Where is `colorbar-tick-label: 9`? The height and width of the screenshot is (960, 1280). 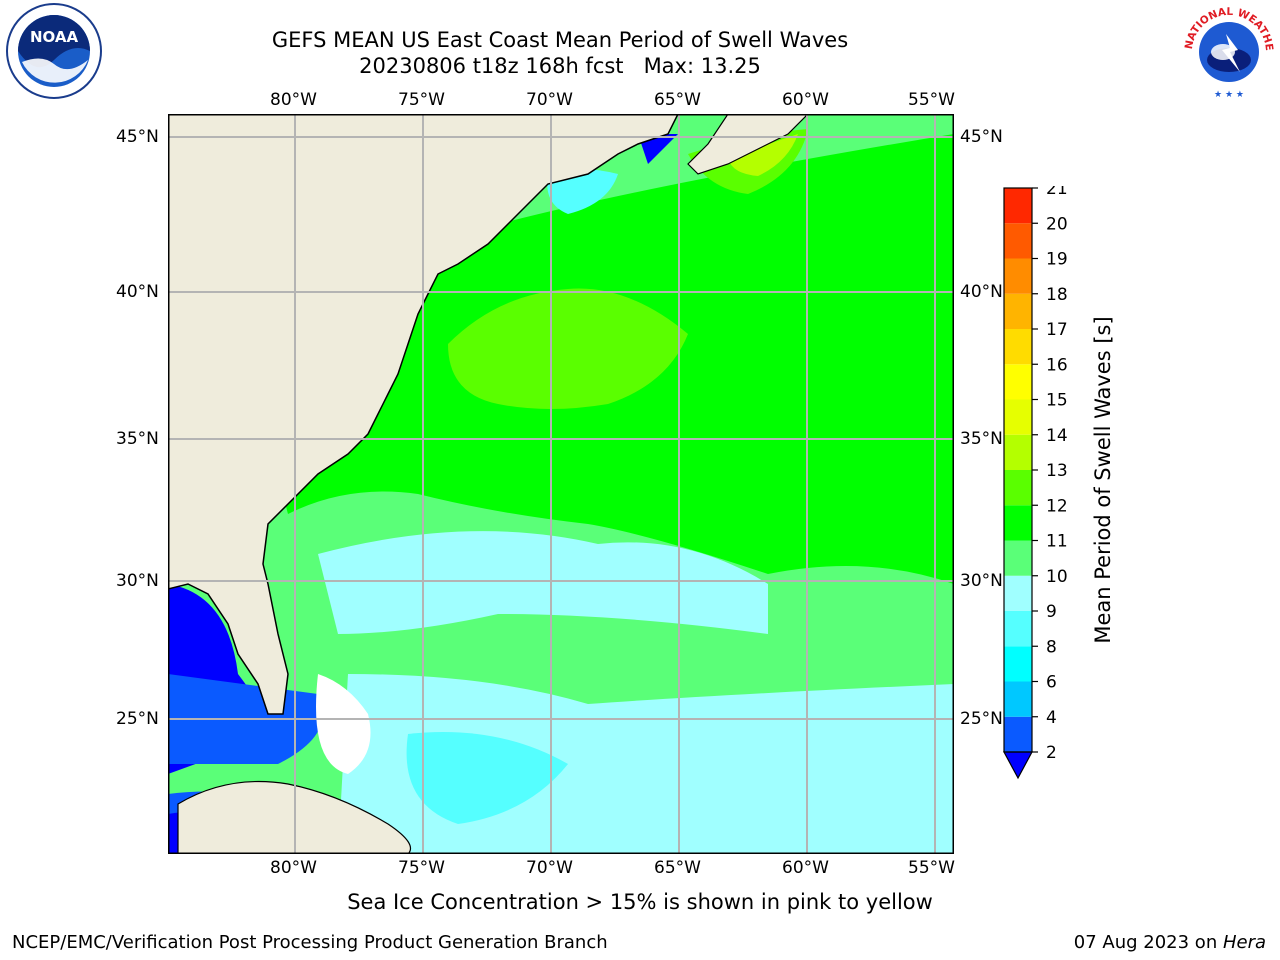 colorbar-tick-label: 9 is located at coordinates (1051, 612).